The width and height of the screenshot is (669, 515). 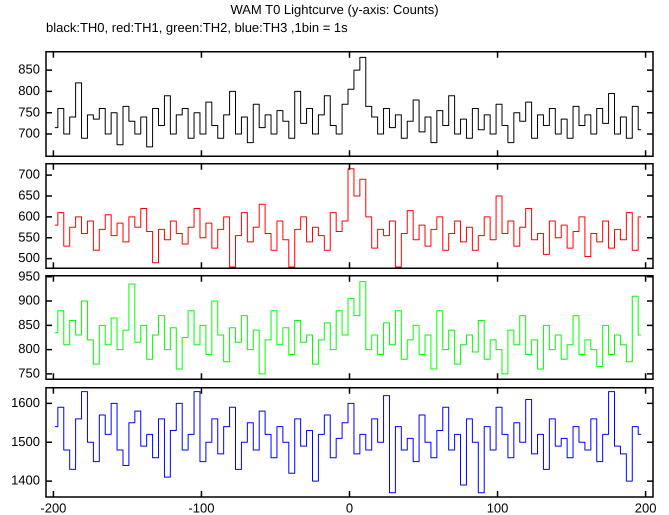 I want to click on y-tick-label: 550, so click(x=29, y=236).